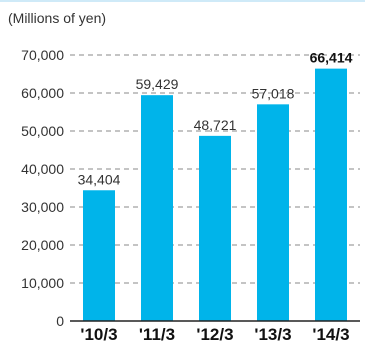  I want to click on data-label: 34,404, so click(99, 179).